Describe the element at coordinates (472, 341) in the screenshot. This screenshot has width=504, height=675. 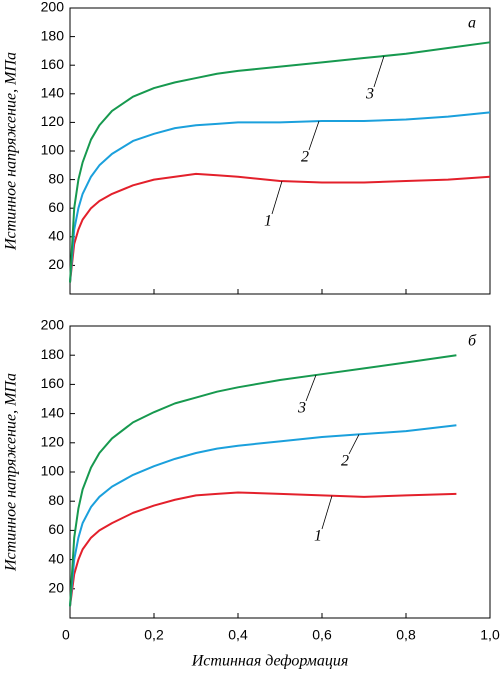
I see `panel-label: б` at that location.